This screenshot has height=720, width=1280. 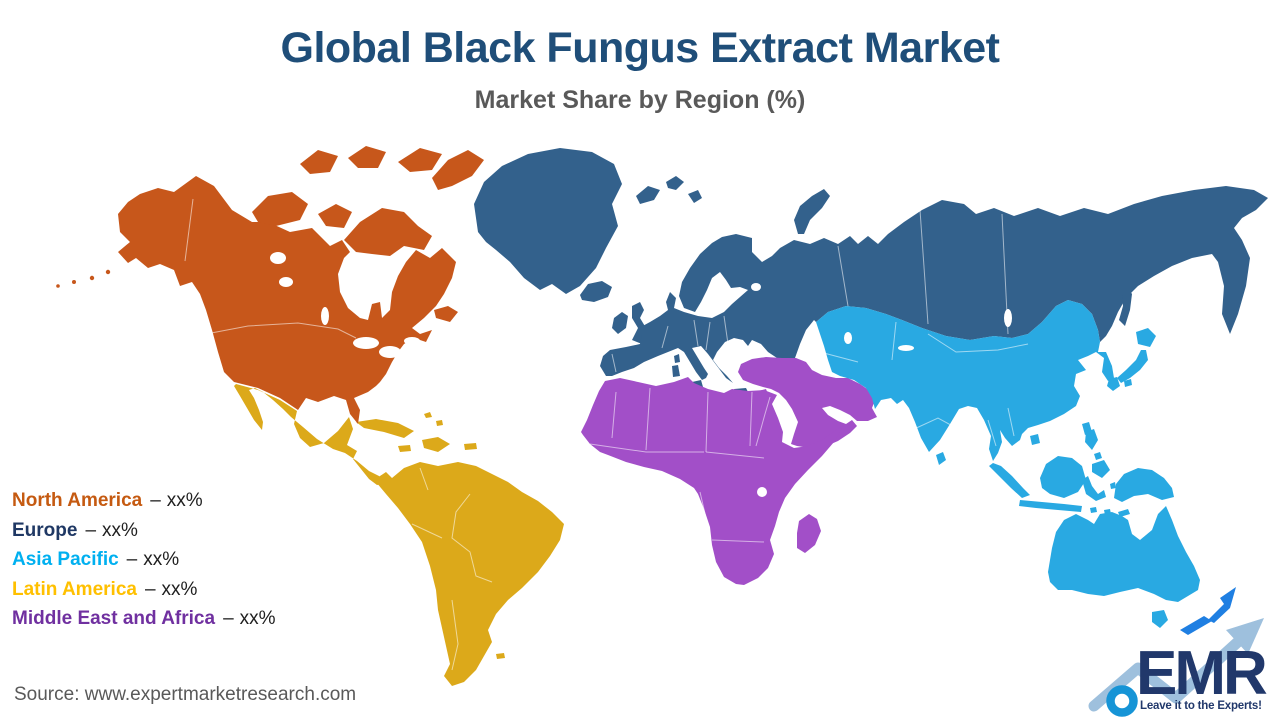 I want to click on great-bear-lake, so click(x=278, y=258).